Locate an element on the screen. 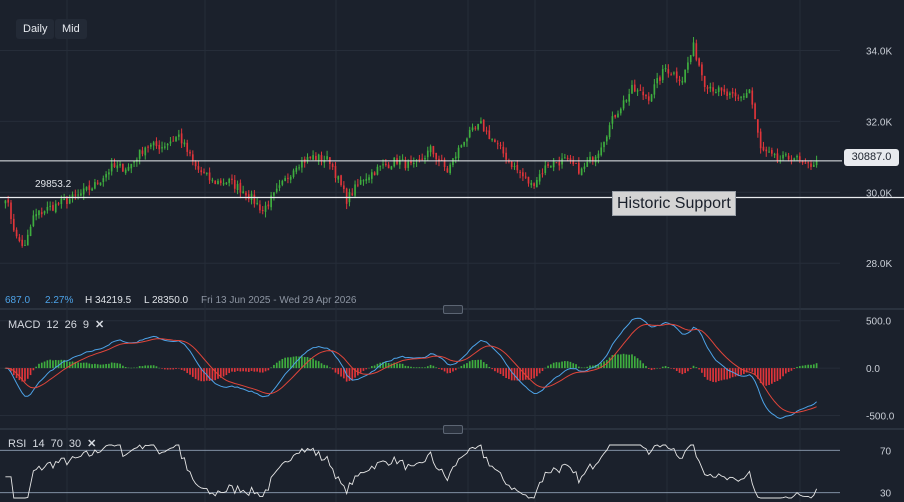  mid-price-button: Mid is located at coordinates (71, 29).